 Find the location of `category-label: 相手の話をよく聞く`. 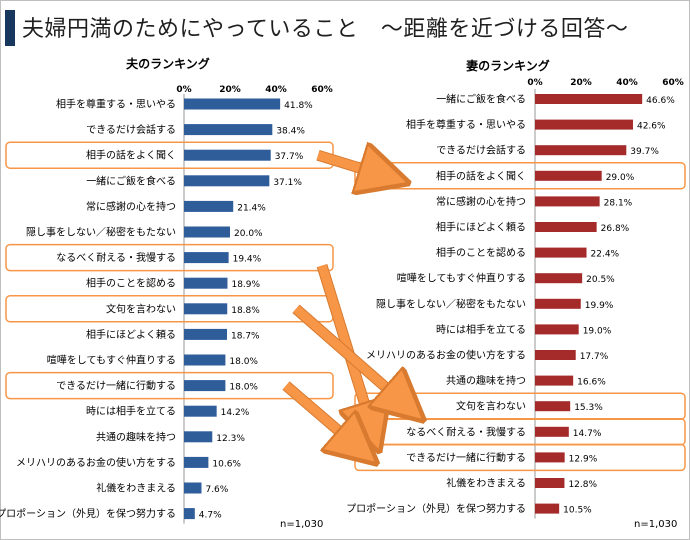

category-label: 相手の話をよく聞く is located at coordinates (131, 155).